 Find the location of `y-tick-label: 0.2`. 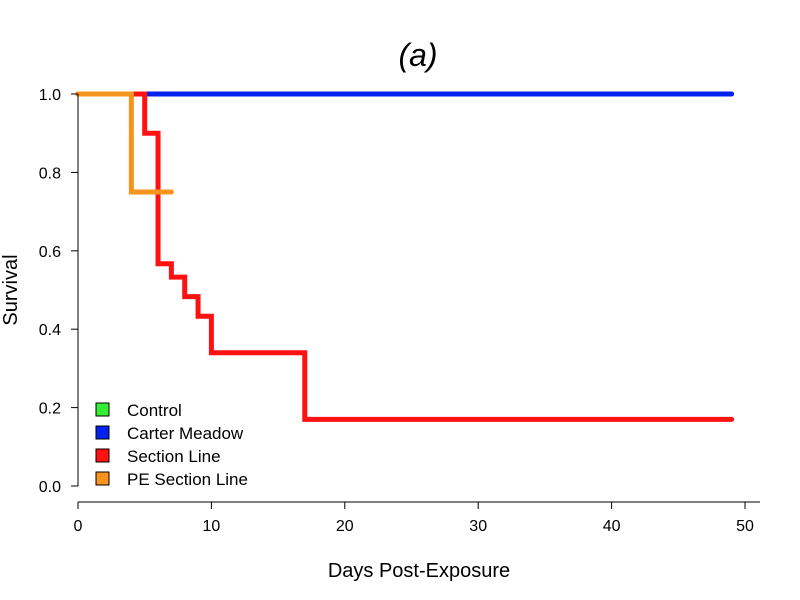

y-tick-label: 0.2 is located at coordinates (50, 409).